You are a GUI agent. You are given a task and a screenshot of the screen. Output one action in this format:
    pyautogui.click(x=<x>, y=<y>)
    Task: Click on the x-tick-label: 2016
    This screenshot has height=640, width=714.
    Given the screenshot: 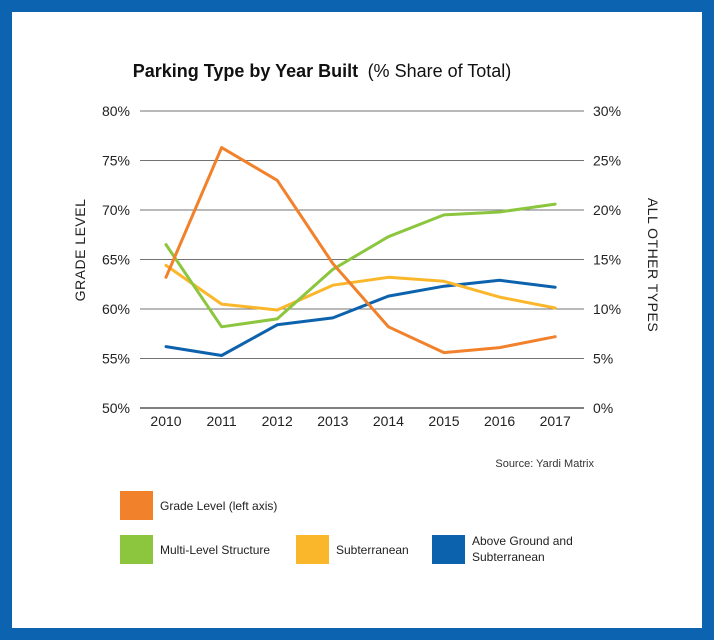 What is the action you would take?
    pyautogui.click(x=499, y=421)
    